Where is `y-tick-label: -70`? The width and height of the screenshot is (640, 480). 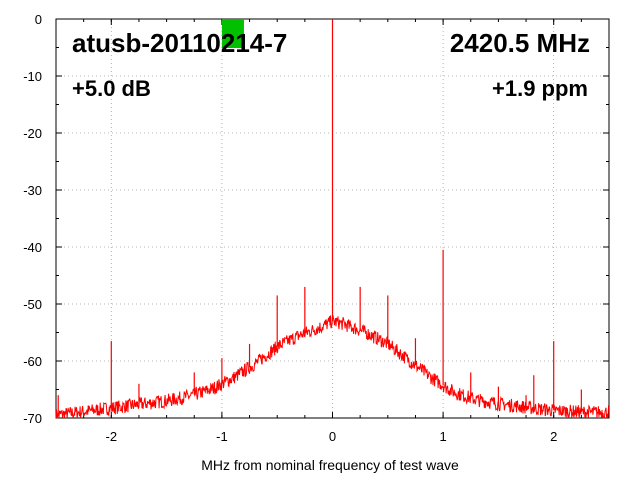
y-tick-label: -70 is located at coordinates (32, 418).